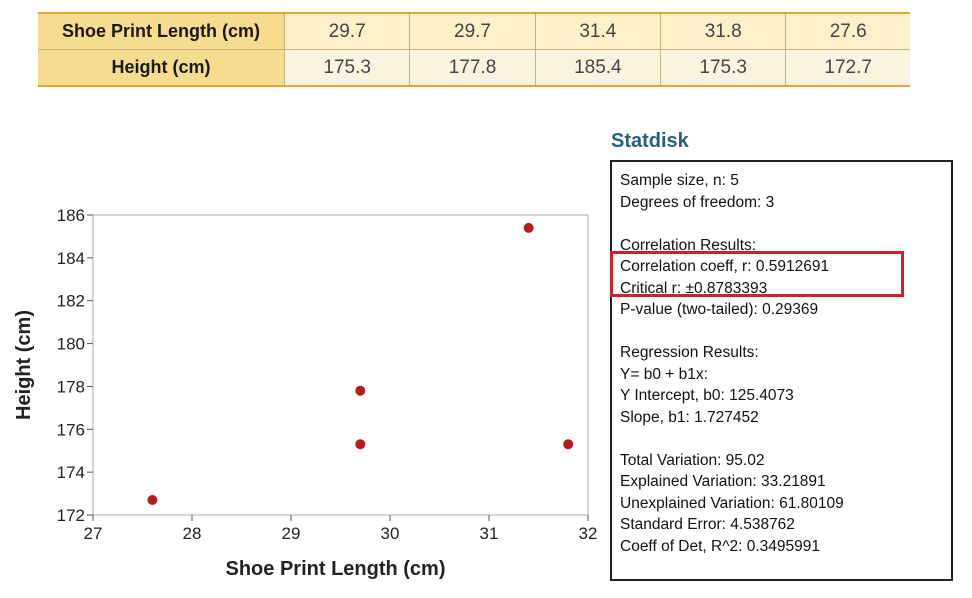  Describe the element at coordinates (847, 31) in the screenshot. I see `table-cell: 27.6` at that location.